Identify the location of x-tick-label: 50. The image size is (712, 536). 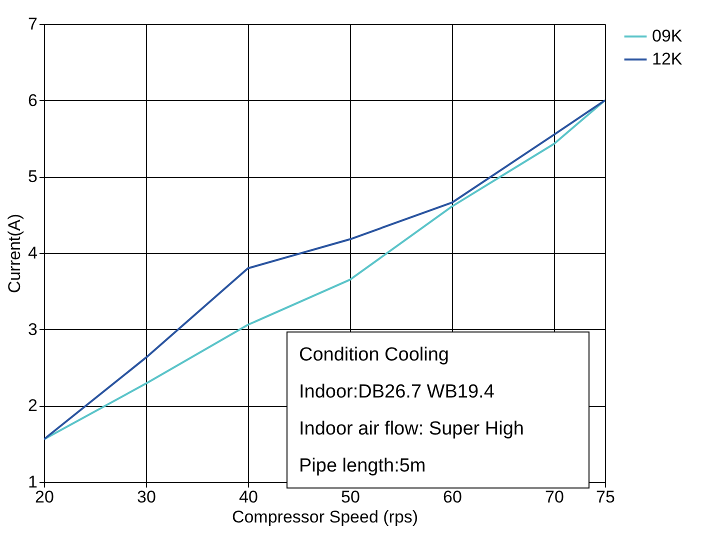
(350, 497).